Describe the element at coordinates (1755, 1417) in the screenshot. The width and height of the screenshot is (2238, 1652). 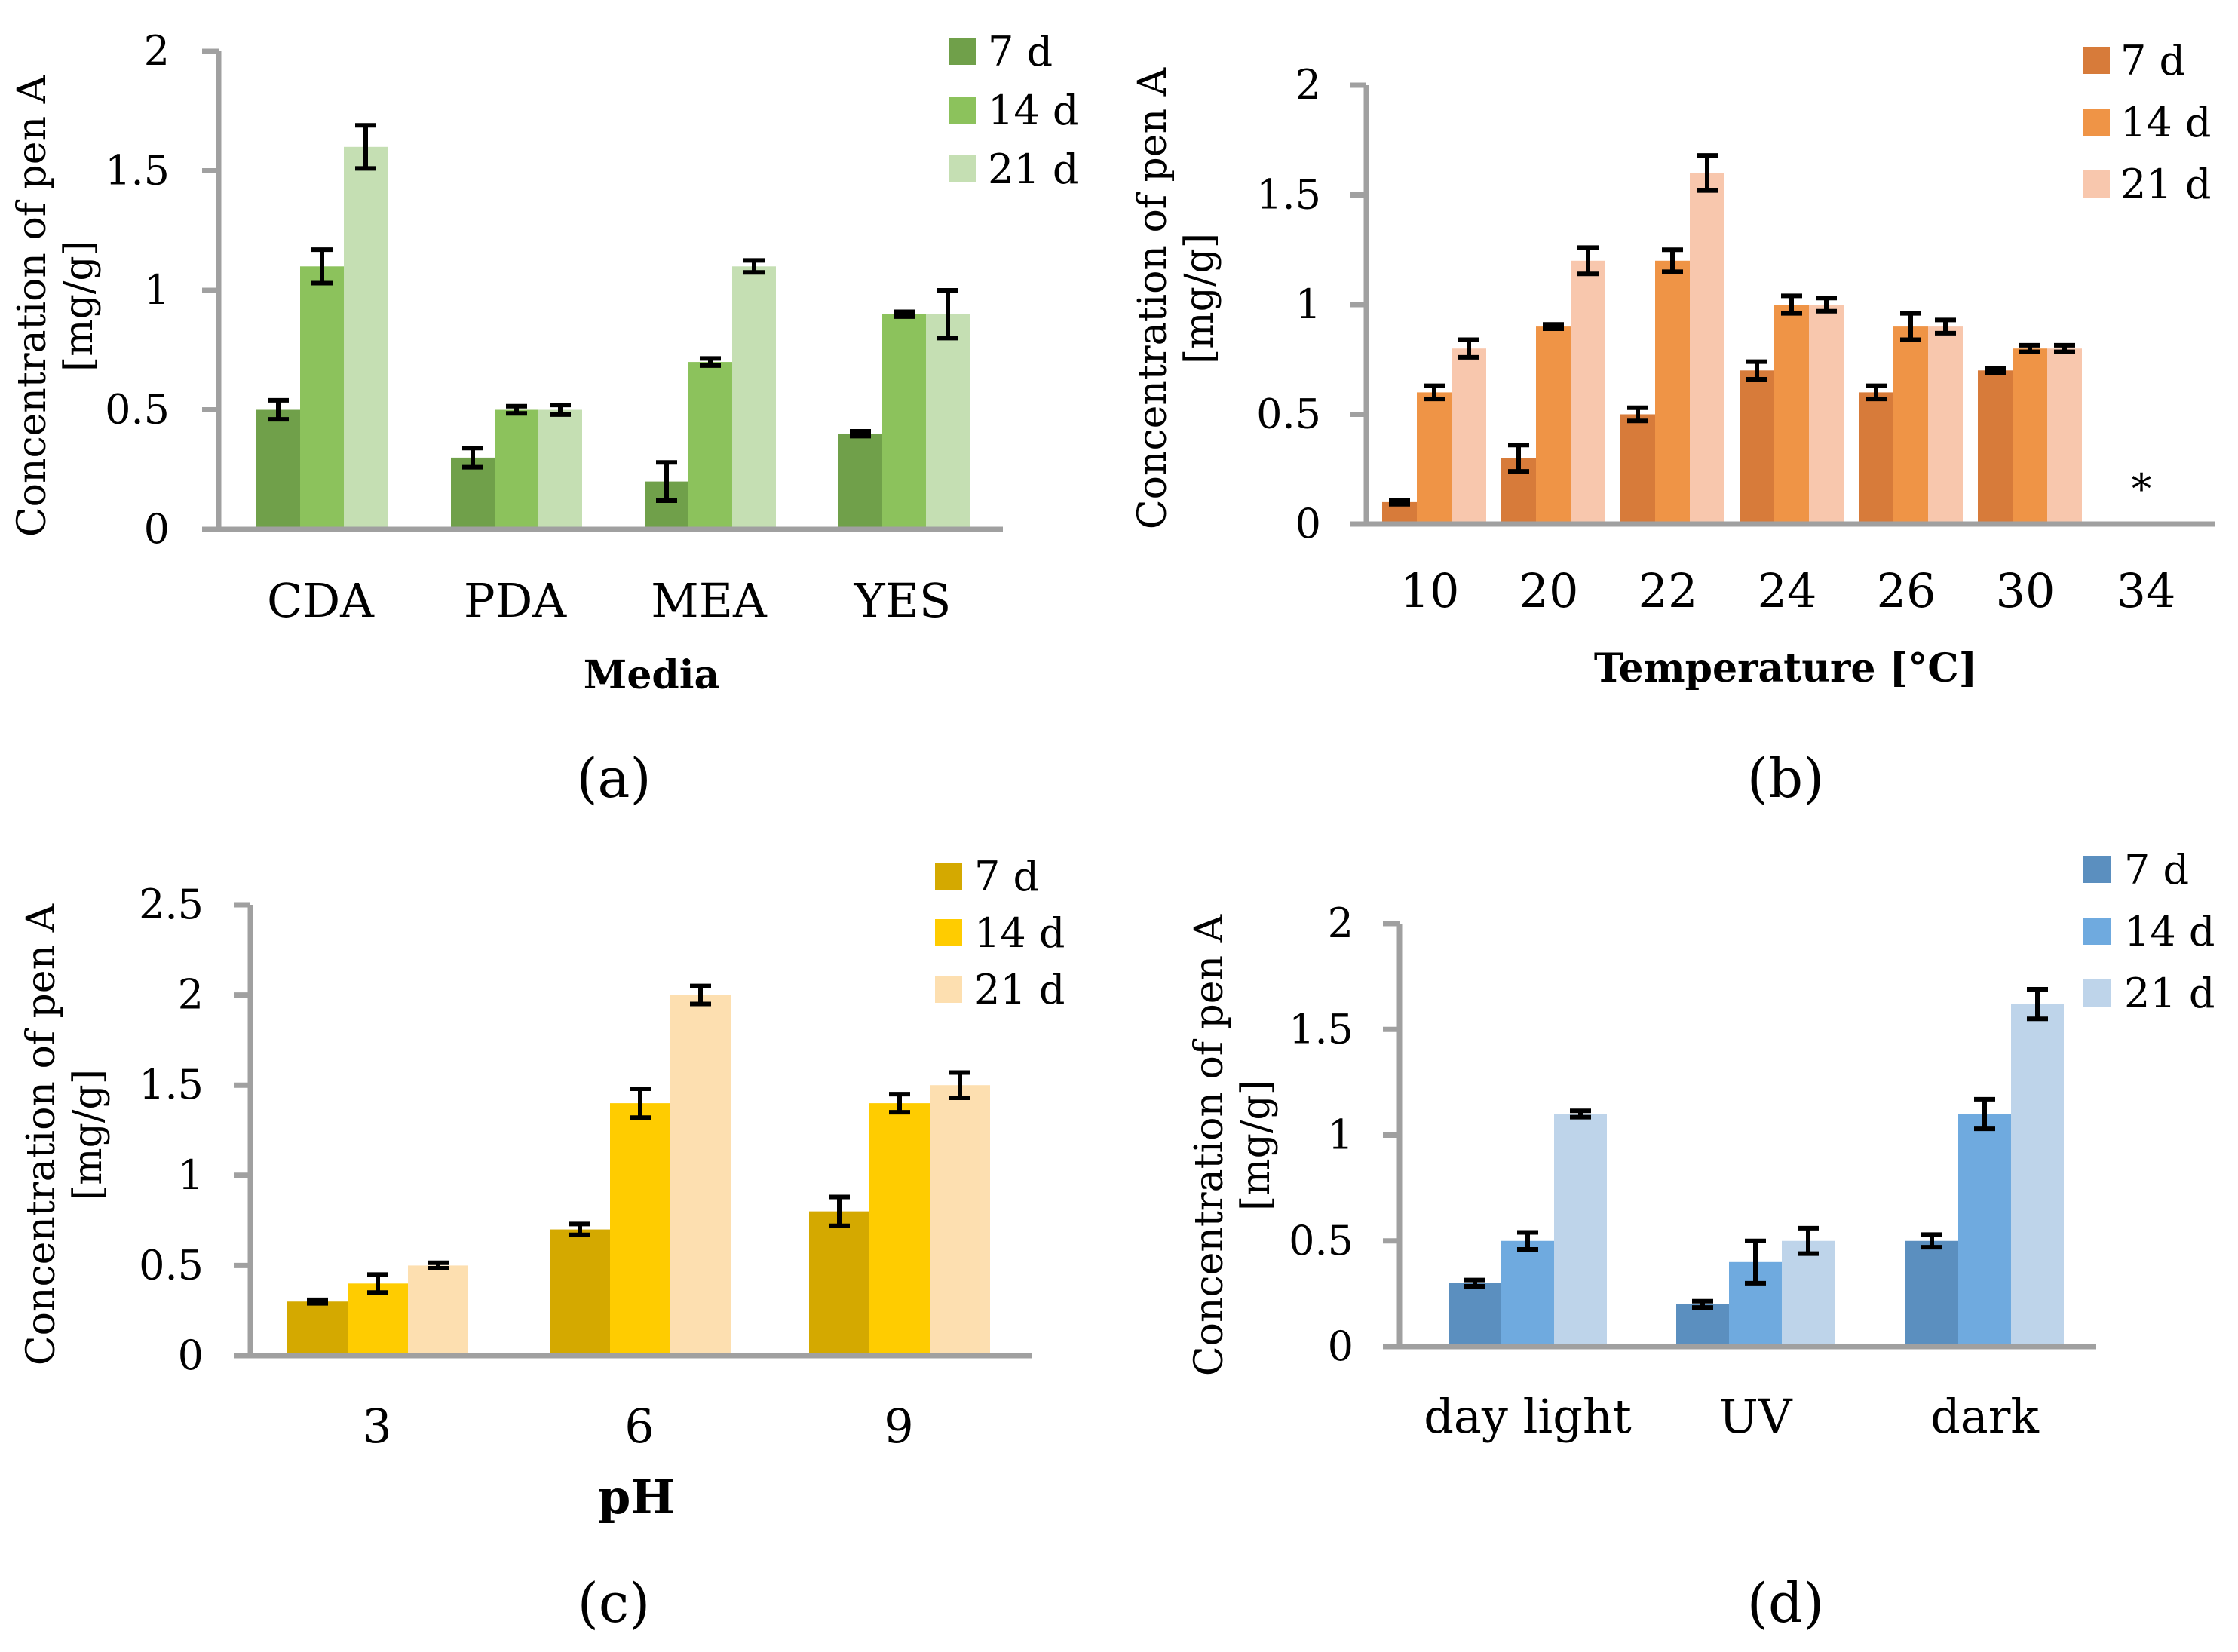
I see `x-tick-label: UV` at that location.